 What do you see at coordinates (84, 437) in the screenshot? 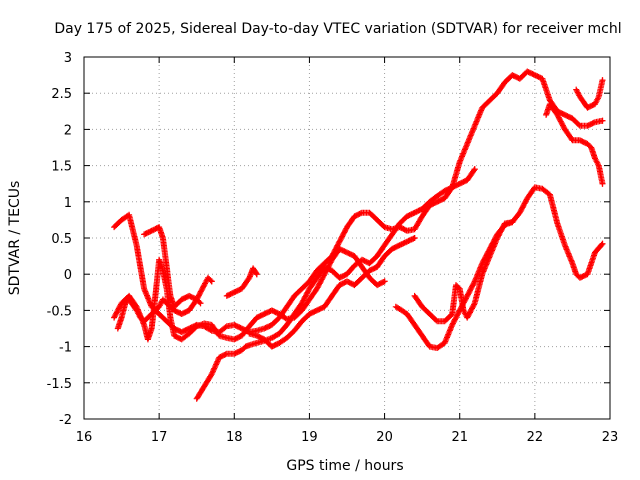
I see `x-tick-label: 16` at bounding box center [84, 437].